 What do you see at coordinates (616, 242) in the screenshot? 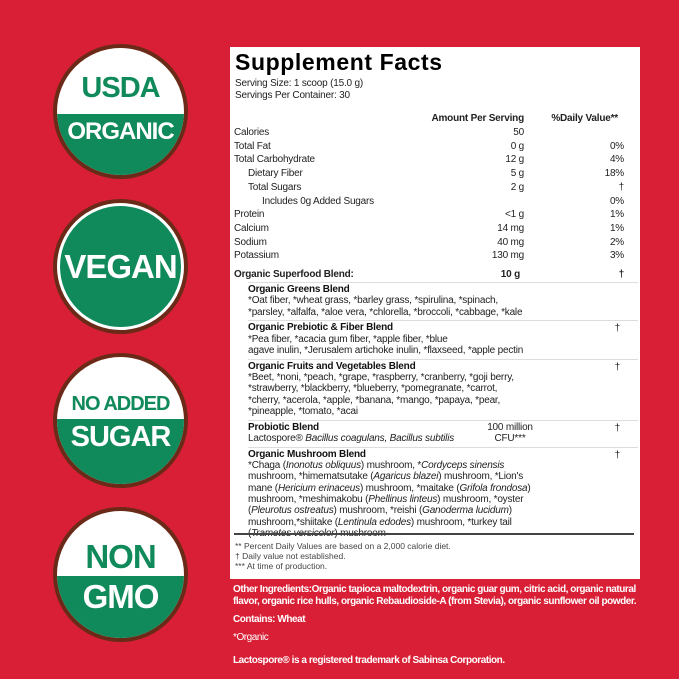
I see `nutrient-dv: 2%` at bounding box center [616, 242].